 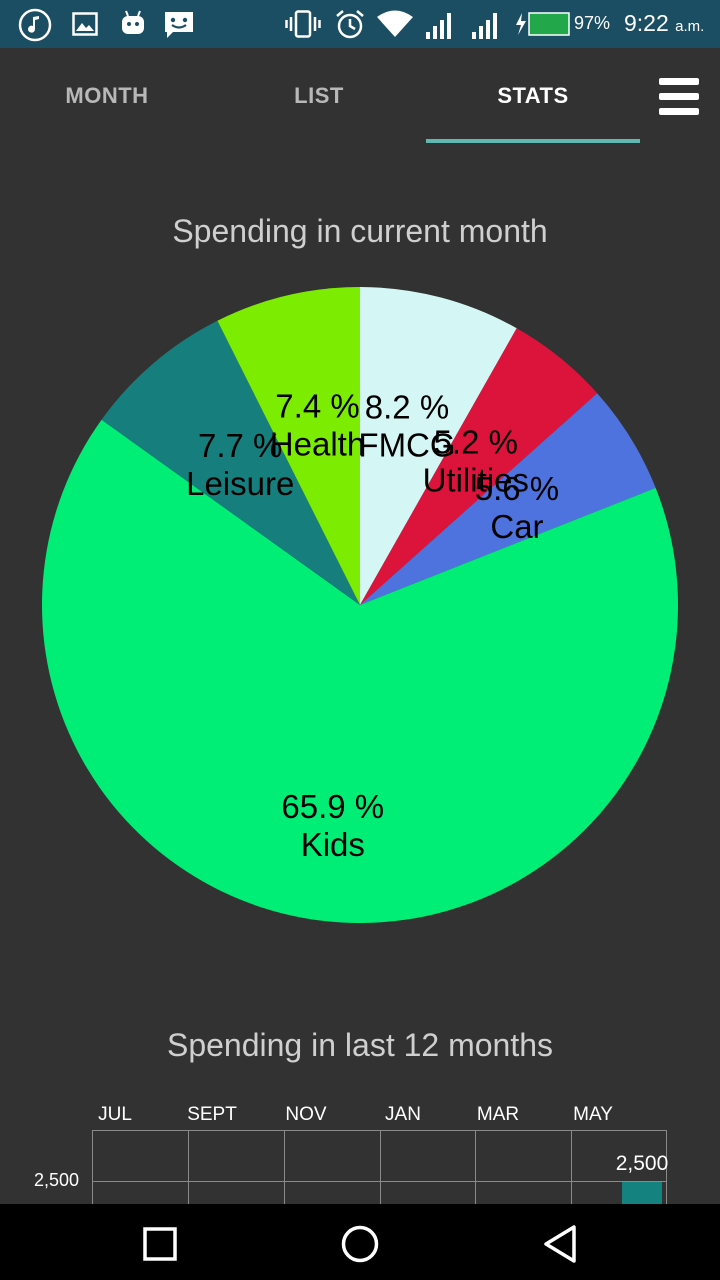 What do you see at coordinates (240, 445) in the screenshot?
I see `pie-percent-label: 7.7 %` at bounding box center [240, 445].